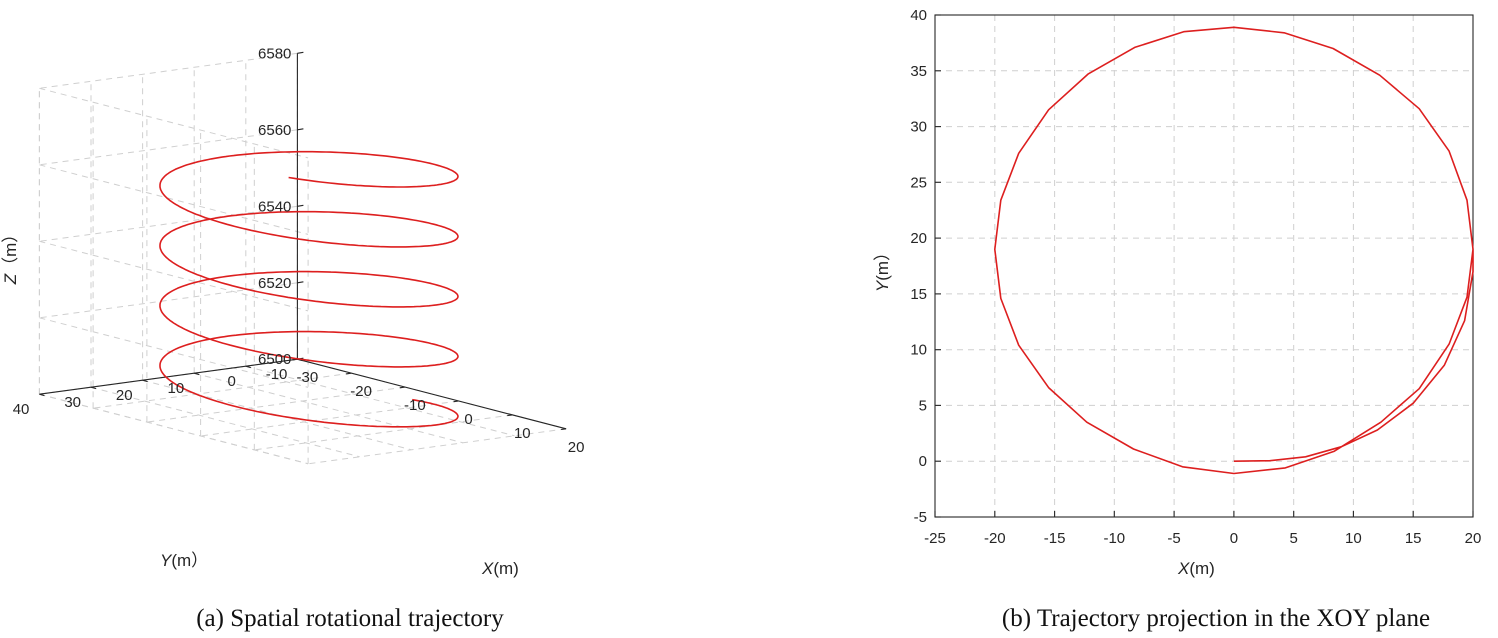 Image resolution: width=1498 pixels, height=638 pixels. Describe the element at coordinates (1413, 538) in the screenshot. I see `x-tick-label: 15` at that location.